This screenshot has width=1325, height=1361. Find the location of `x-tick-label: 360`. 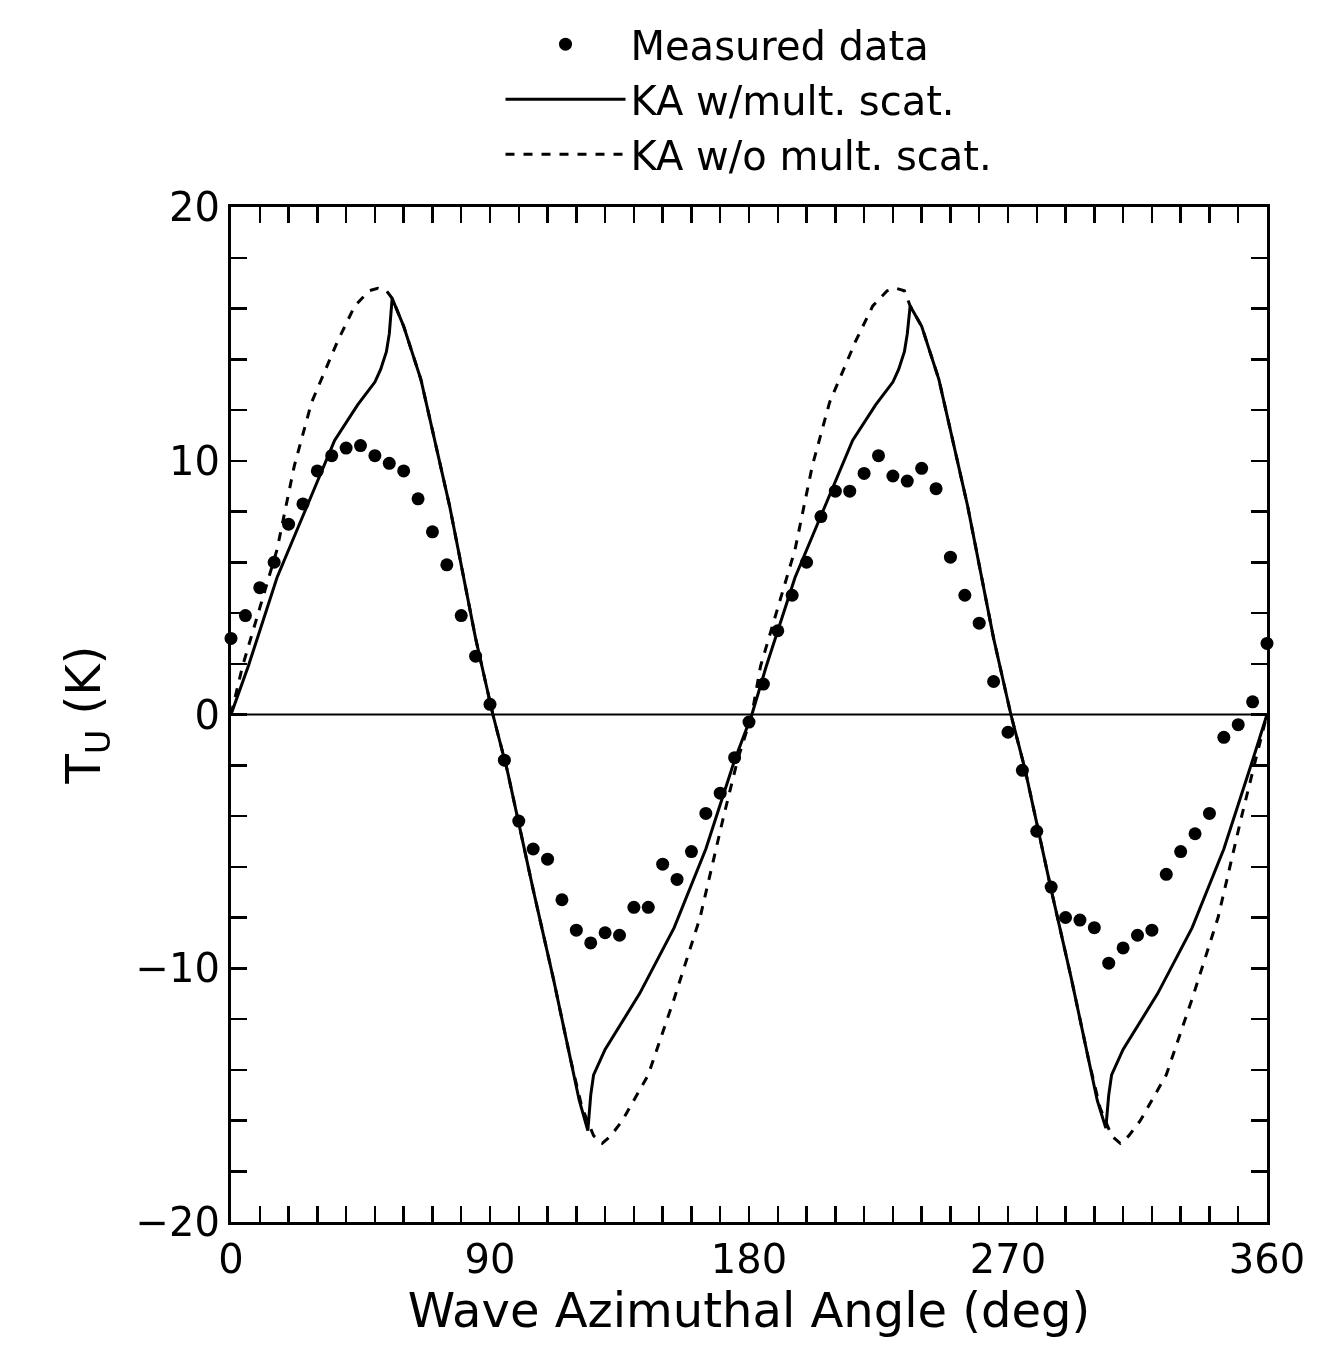

x-tick-label: 360 is located at coordinates (1267, 1259).